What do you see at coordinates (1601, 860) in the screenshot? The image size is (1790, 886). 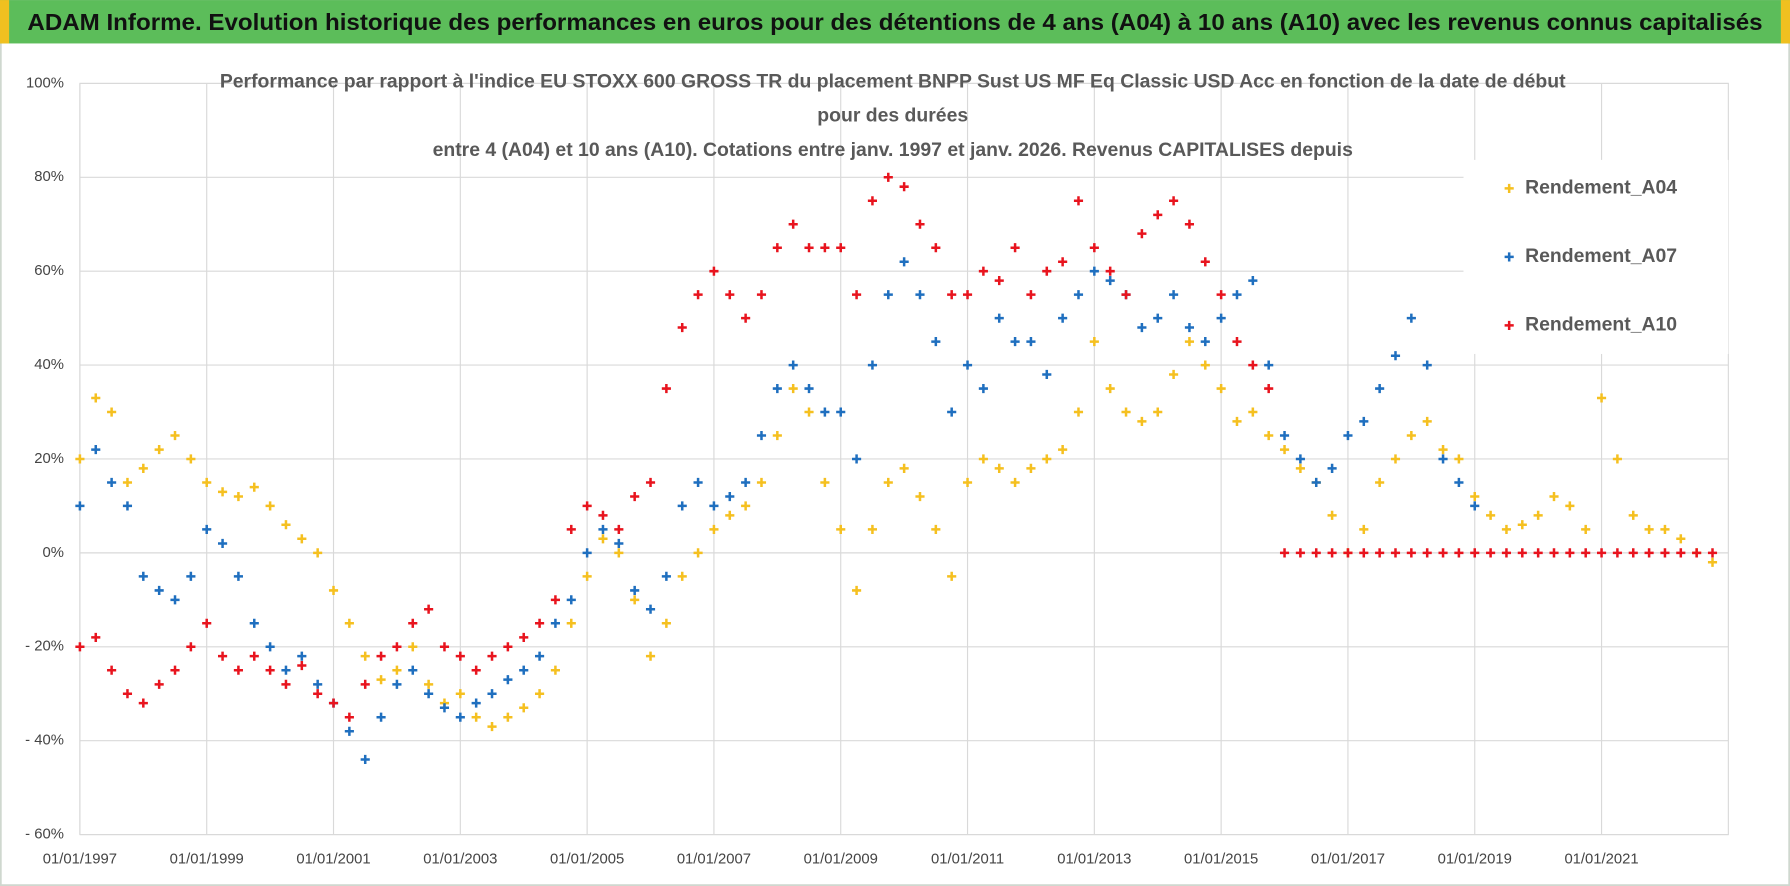 I see `x-tick-label: 01/01/2021` at bounding box center [1601, 860].